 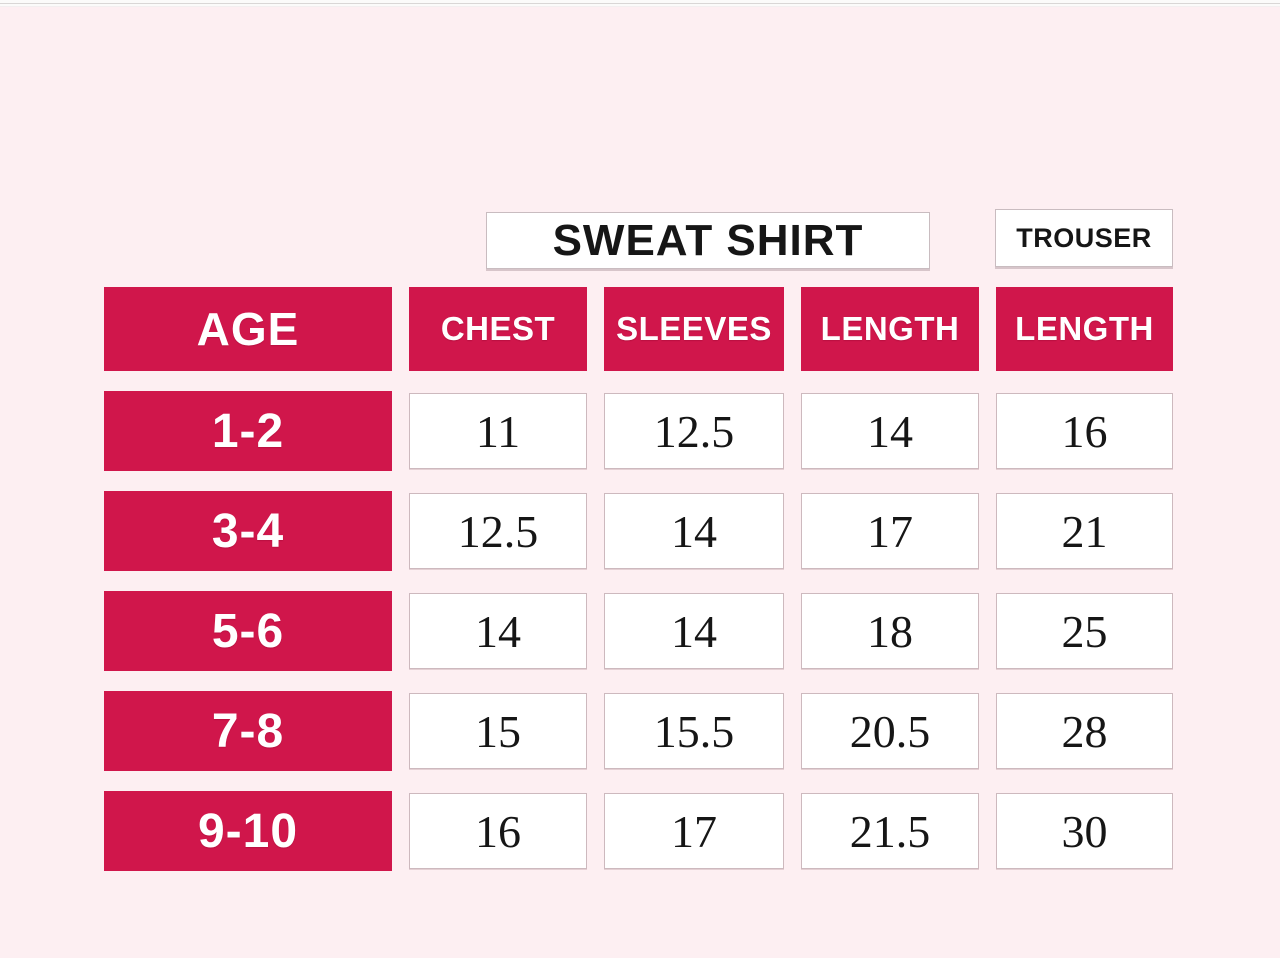 I want to click on column-header-sleeves: SLEEVES, so click(x=694, y=329).